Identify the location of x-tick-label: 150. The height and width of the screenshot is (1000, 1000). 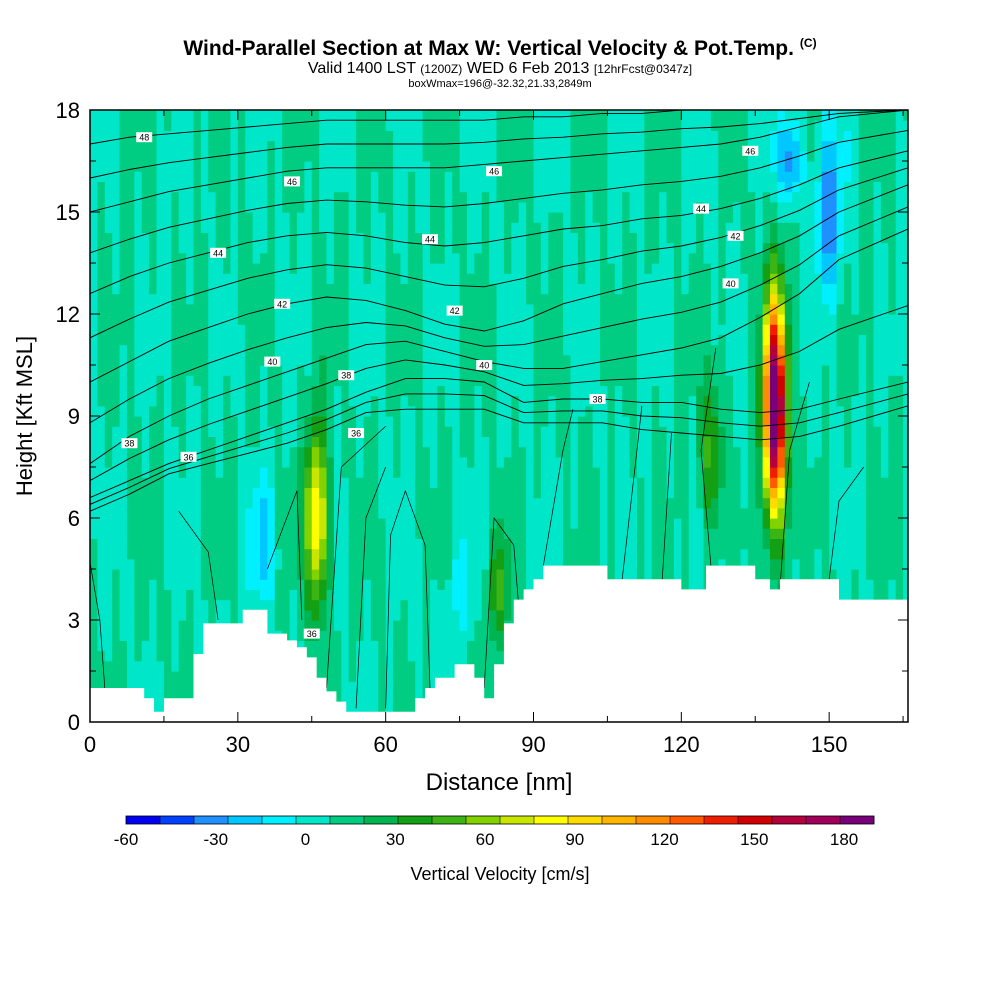
(829, 744).